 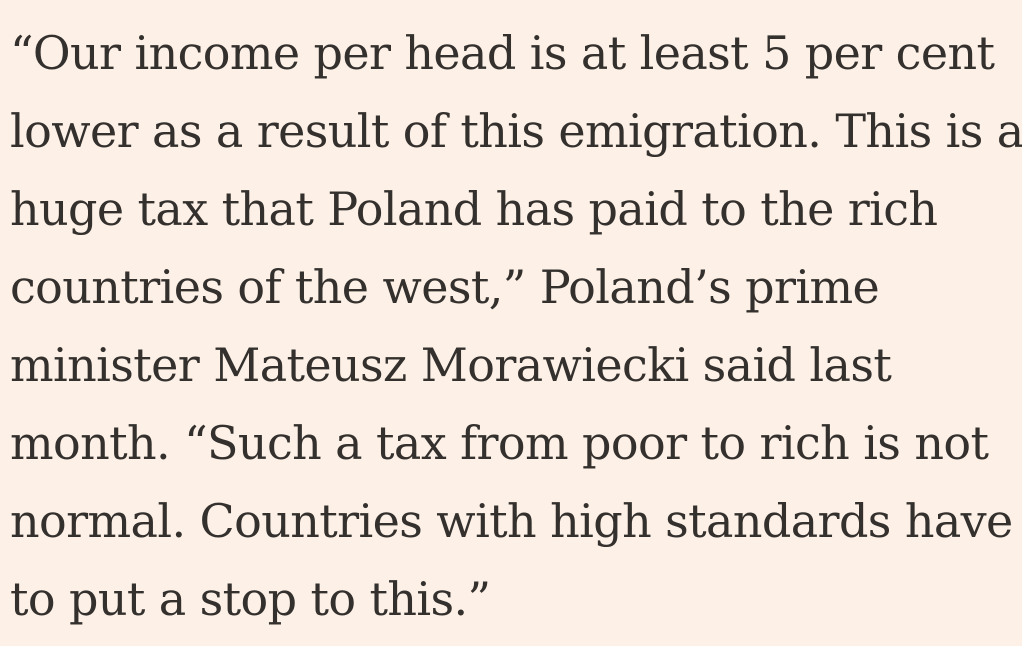 I want to click on paragraph-line: countries of the west,” Poland’s prime, so click(x=445, y=287).